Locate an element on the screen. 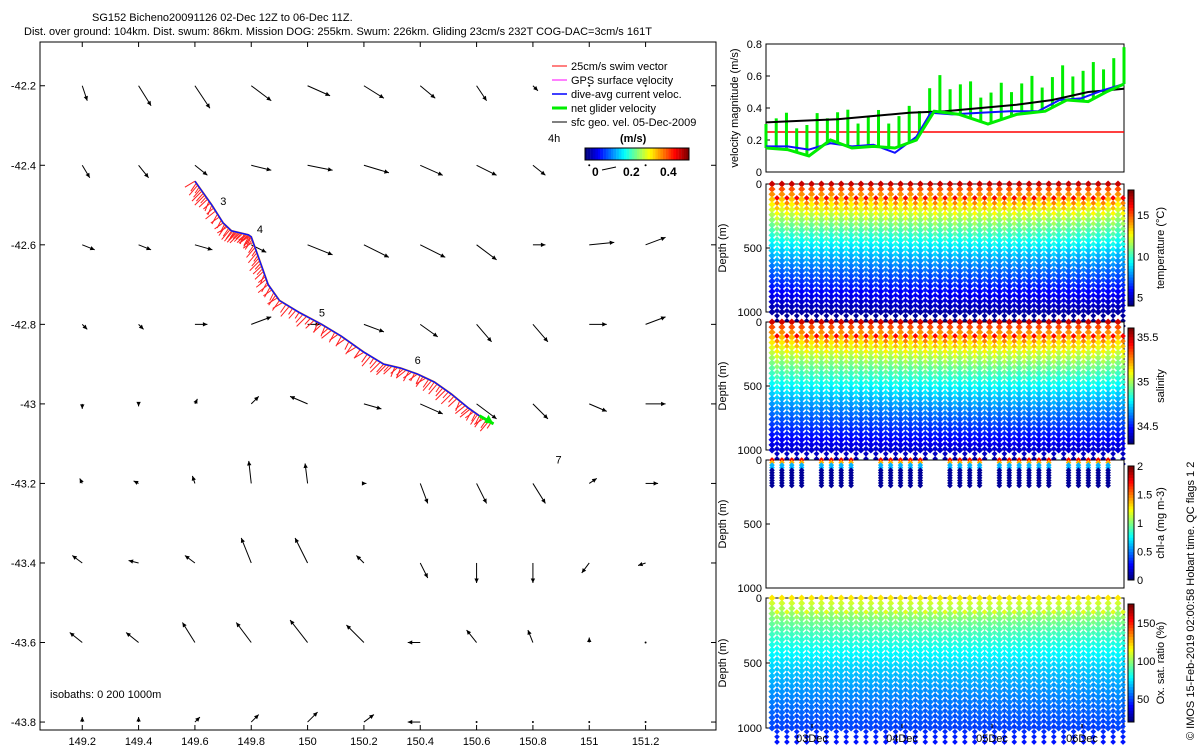  current-vector-dot is located at coordinates (589, 165).